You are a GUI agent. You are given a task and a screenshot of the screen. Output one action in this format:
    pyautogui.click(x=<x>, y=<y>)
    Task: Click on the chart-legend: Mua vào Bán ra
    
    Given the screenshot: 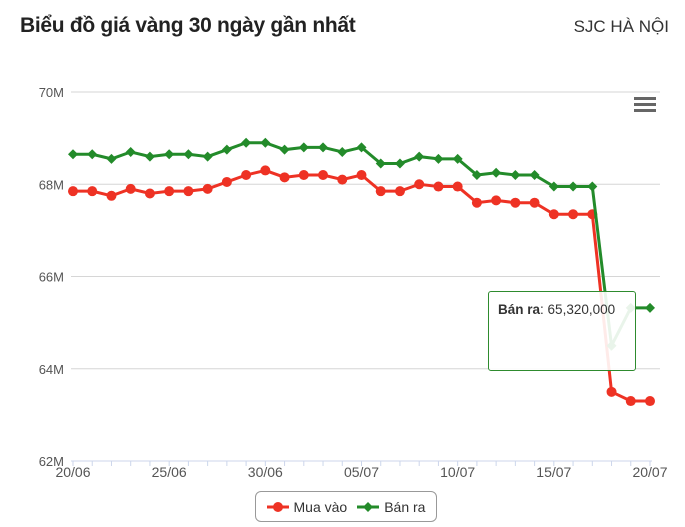 What is the action you would take?
    pyautogui.click(x=346, y=506)
    